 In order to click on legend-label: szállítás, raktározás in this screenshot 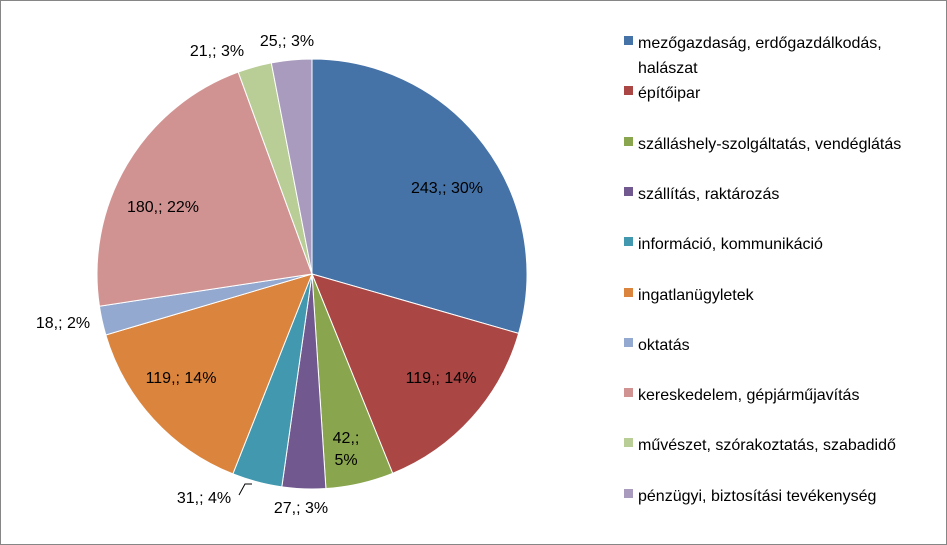, I will do `click(709, 194)`.